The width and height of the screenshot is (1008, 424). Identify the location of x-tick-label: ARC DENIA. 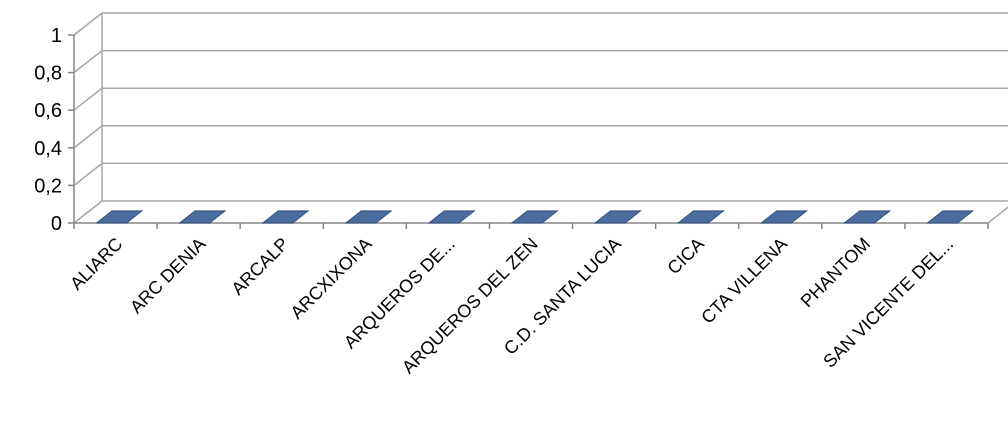
(167, 275).